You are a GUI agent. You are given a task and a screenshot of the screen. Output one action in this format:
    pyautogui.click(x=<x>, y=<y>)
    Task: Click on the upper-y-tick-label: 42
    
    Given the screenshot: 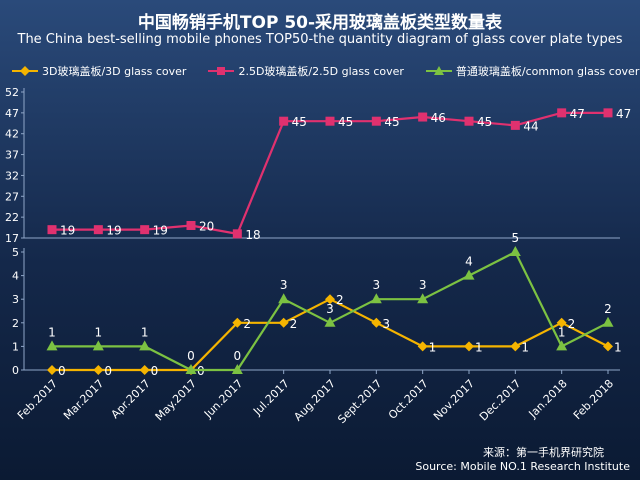 What is the action you would take?
    pyautogui.click(x=12, y=134)
    